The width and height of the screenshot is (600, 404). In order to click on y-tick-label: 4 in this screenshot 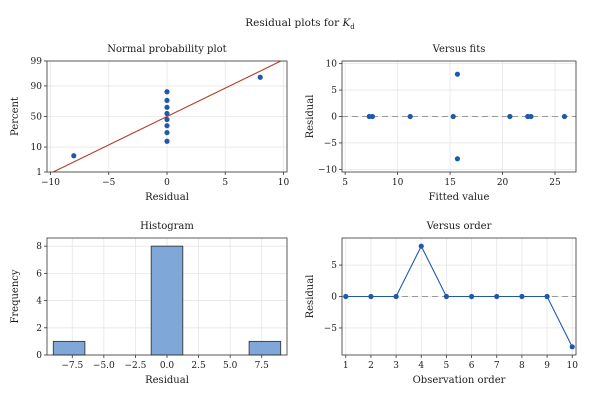, I will do `click(39, 302)`.